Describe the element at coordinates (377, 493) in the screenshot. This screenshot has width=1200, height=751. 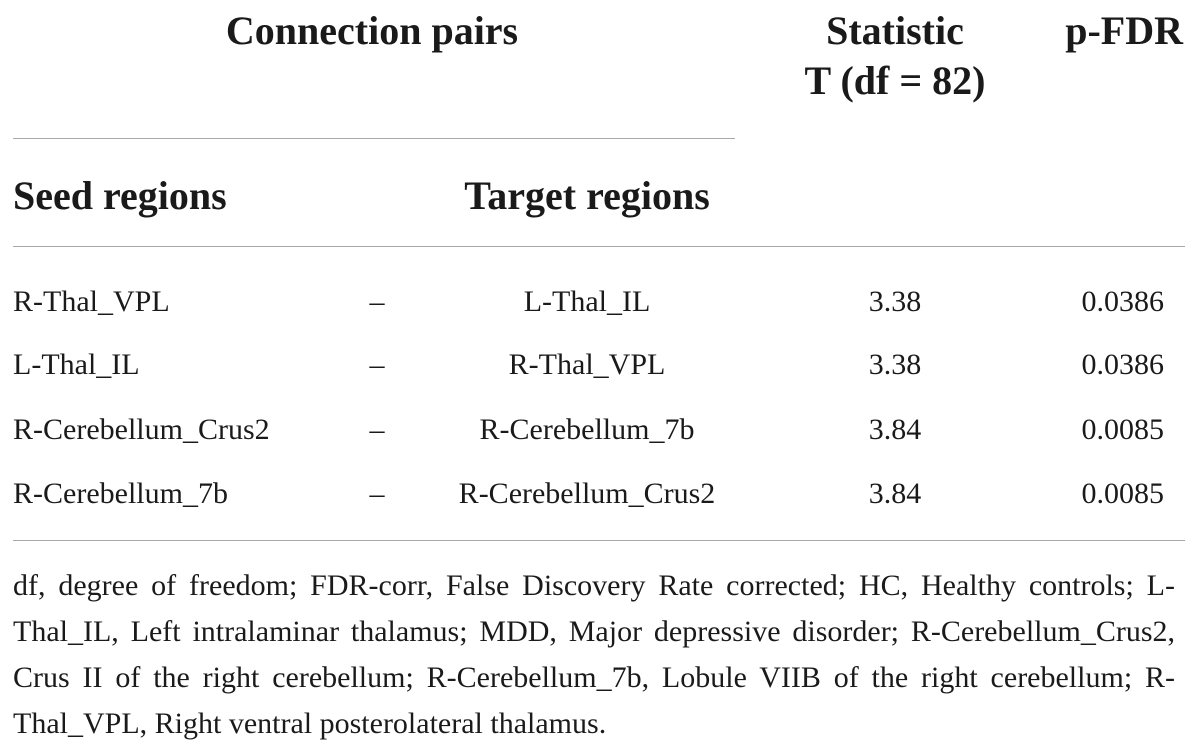
I see `row4-dash: –` at that location.